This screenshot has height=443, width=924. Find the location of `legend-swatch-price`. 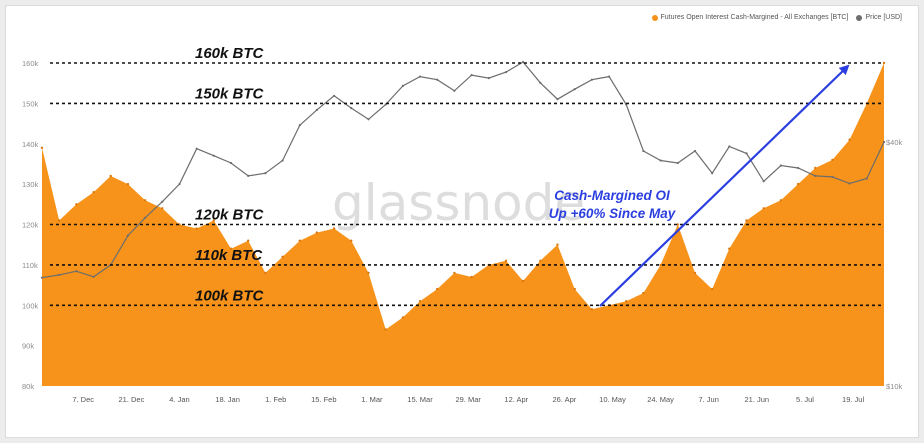

legend-swatch-price is located at coordinates (859, 17).